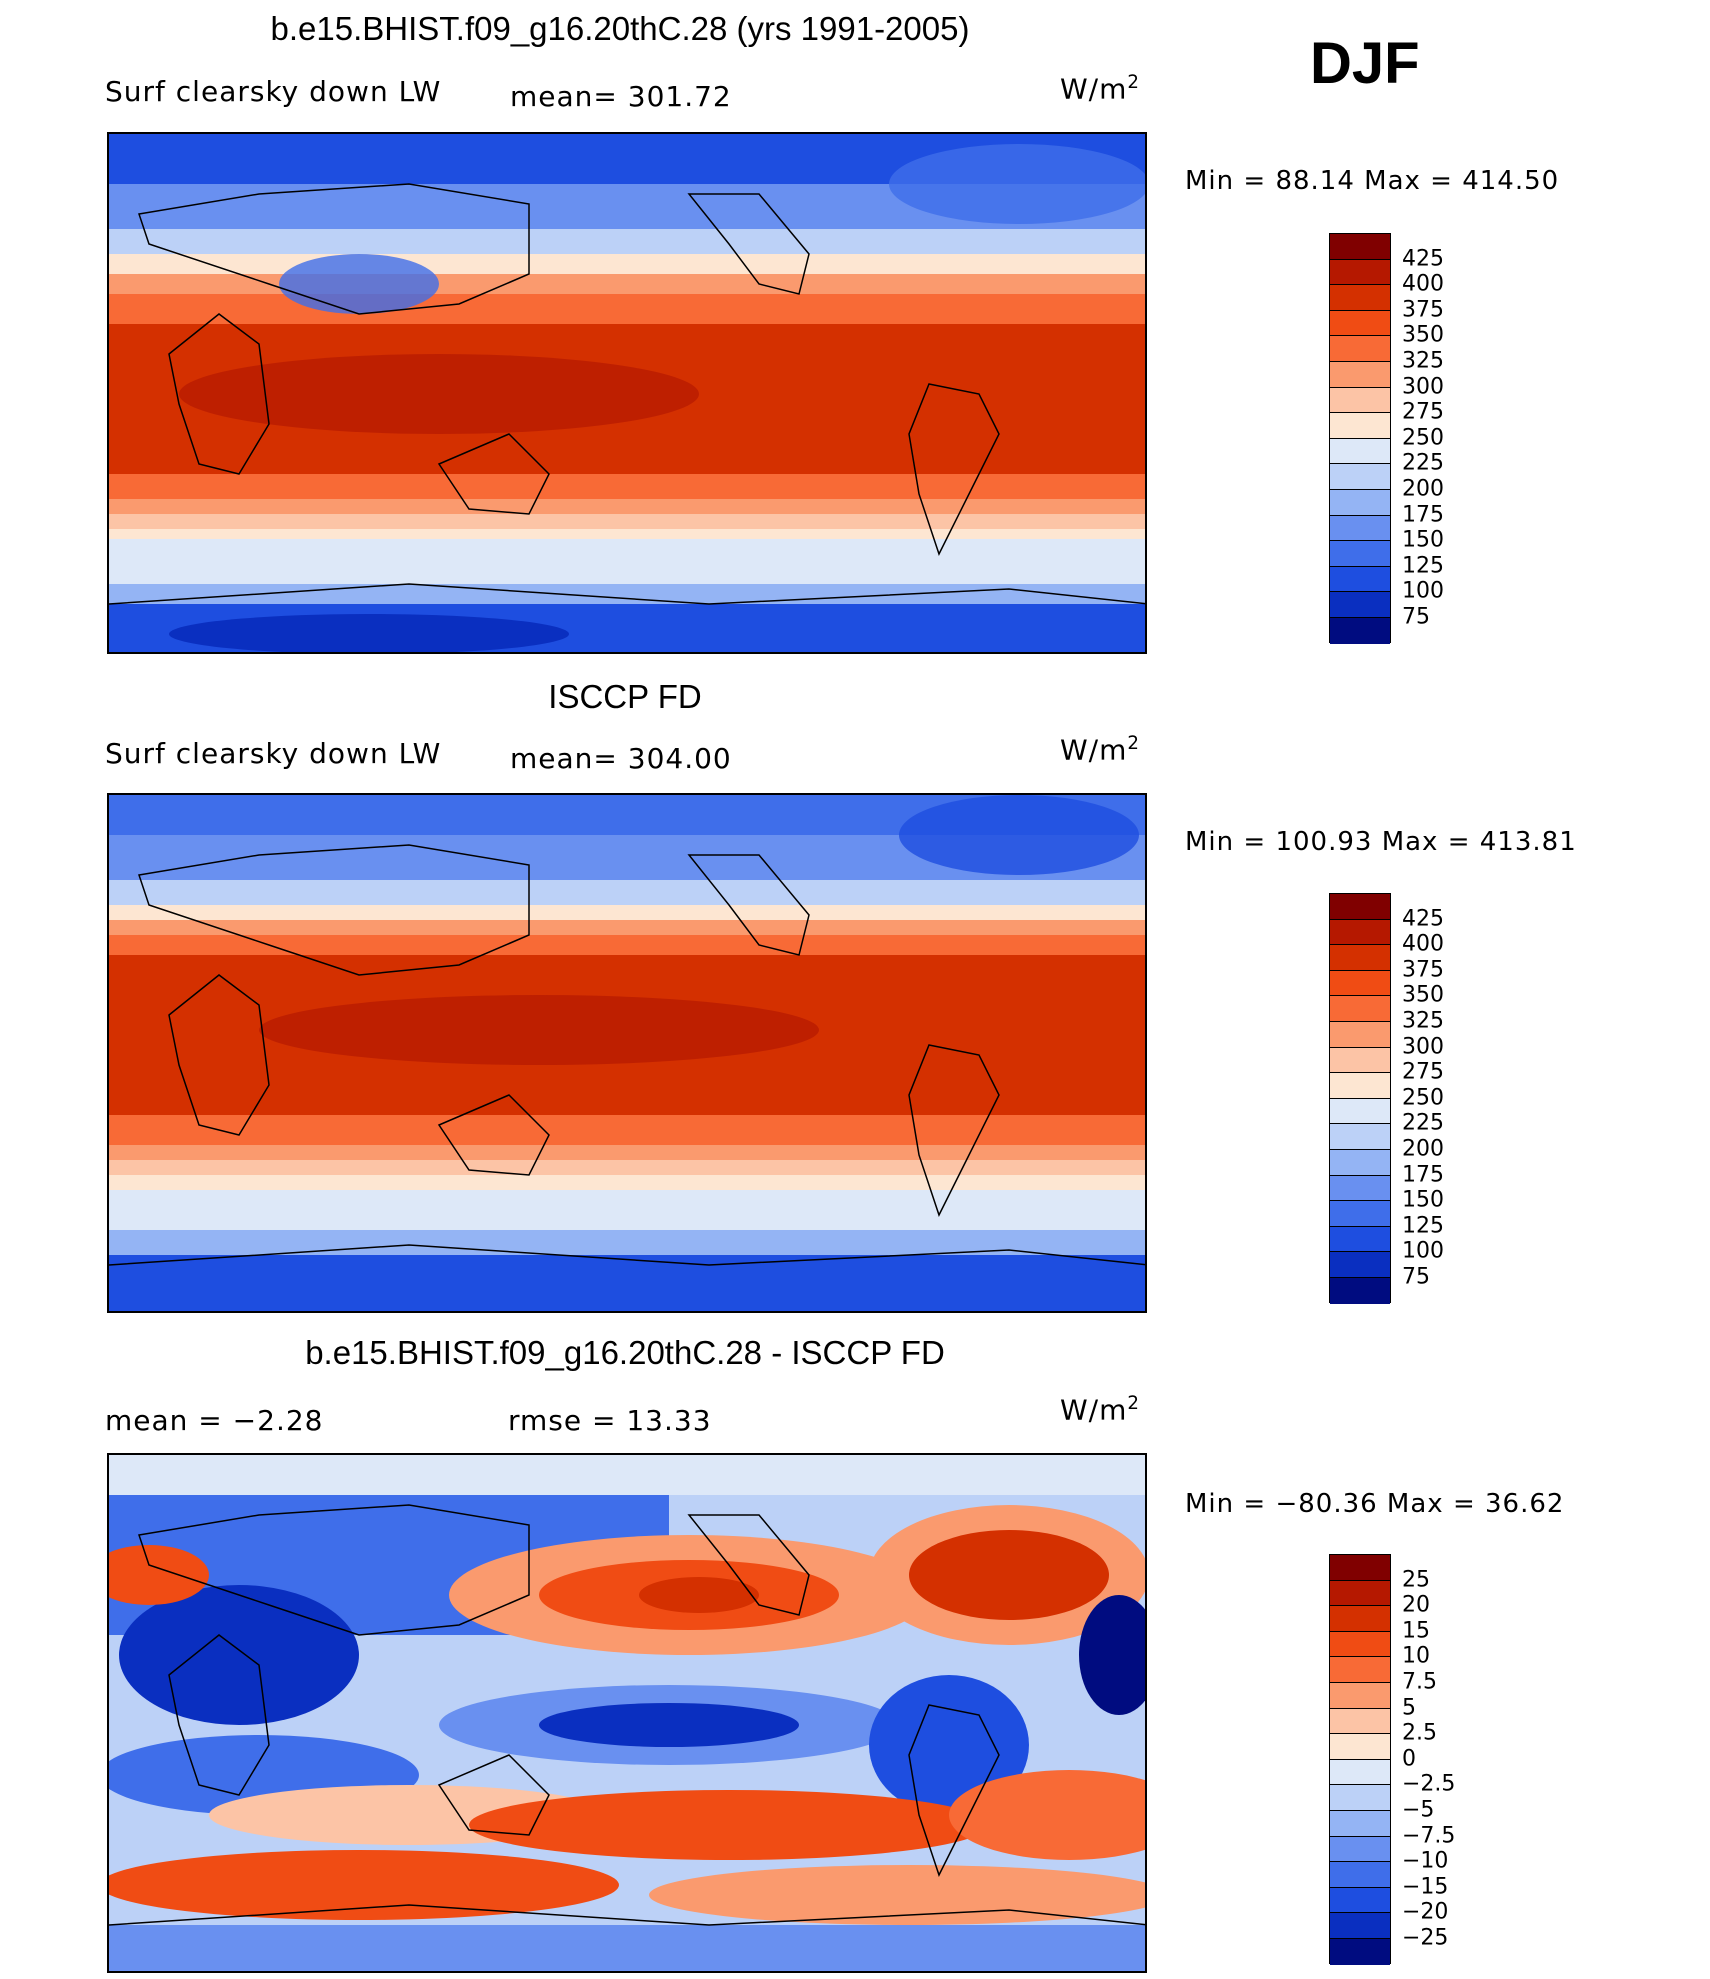 The height and width of the screenshot is (1979, 1710). What do you see at coordinates (1418, 1810) in the screenshot?
I see `colorbar-tick: −5` at bounding box center [1418, 1810].